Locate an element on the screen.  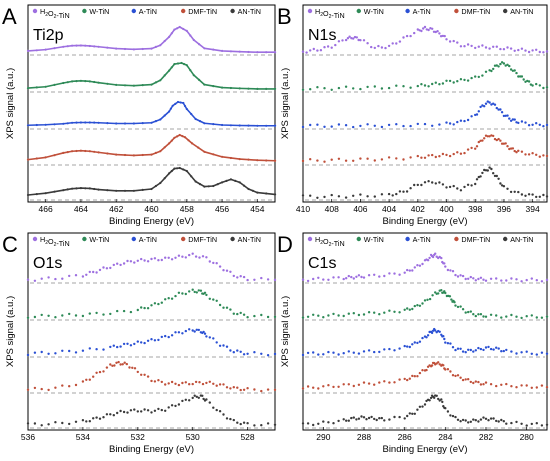
panel-a-xtick-label-6: 454 is located at coordinates (257, 209).